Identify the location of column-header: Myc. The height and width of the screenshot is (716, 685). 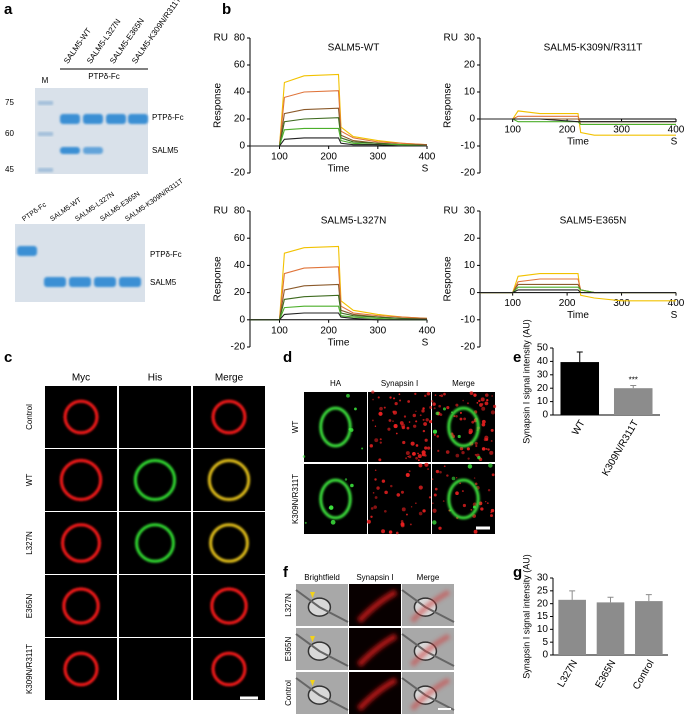
(81, 378).